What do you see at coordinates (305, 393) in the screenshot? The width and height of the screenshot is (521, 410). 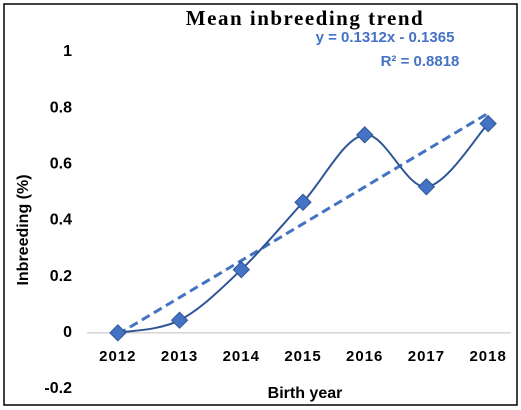 I see `x-axis-title: Birth year` at bounding box center [305, 393].